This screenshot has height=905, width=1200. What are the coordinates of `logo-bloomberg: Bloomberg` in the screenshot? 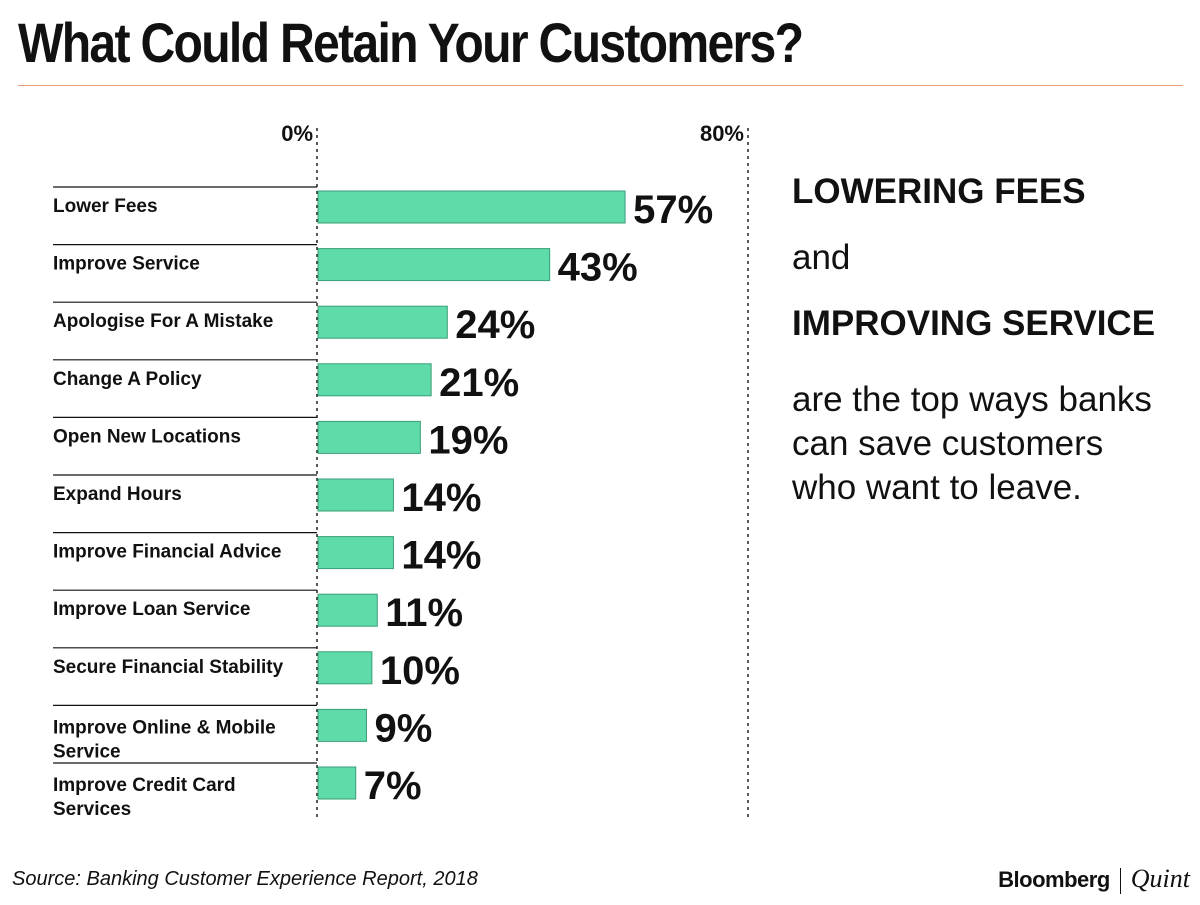 It's located at (1054, 879).